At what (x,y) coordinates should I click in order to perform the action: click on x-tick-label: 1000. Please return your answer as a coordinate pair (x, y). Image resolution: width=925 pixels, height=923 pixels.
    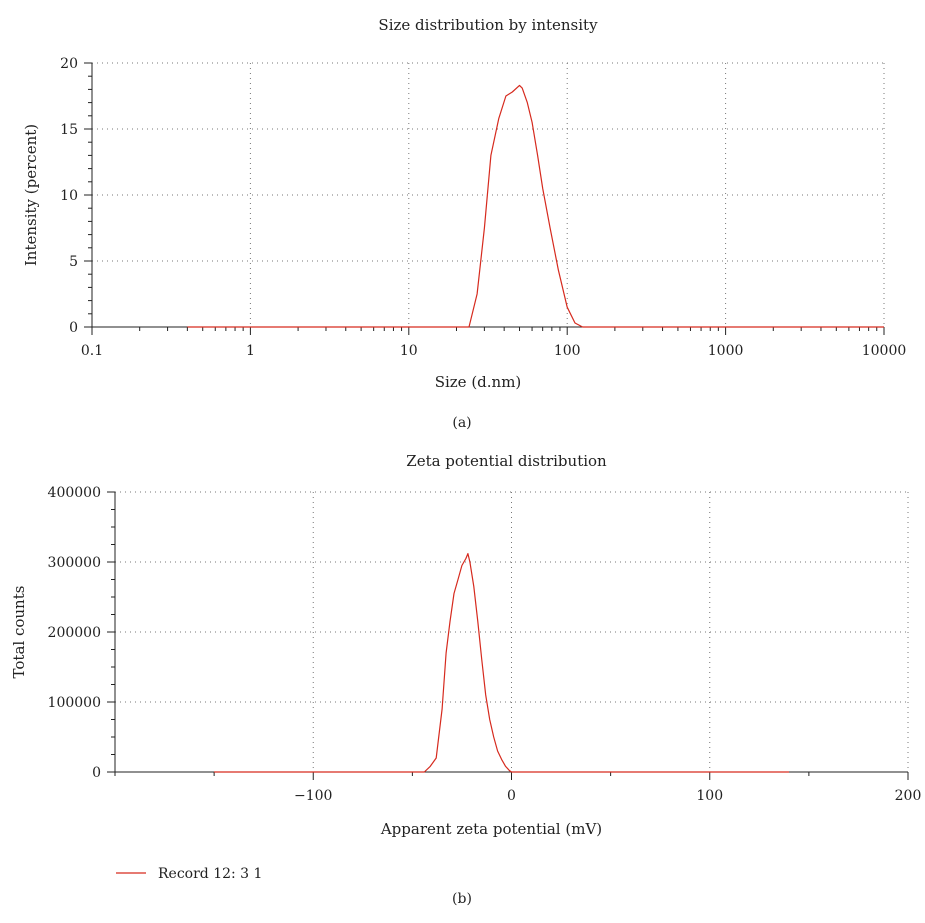
    Looking at the image, I should click on (726, 351).